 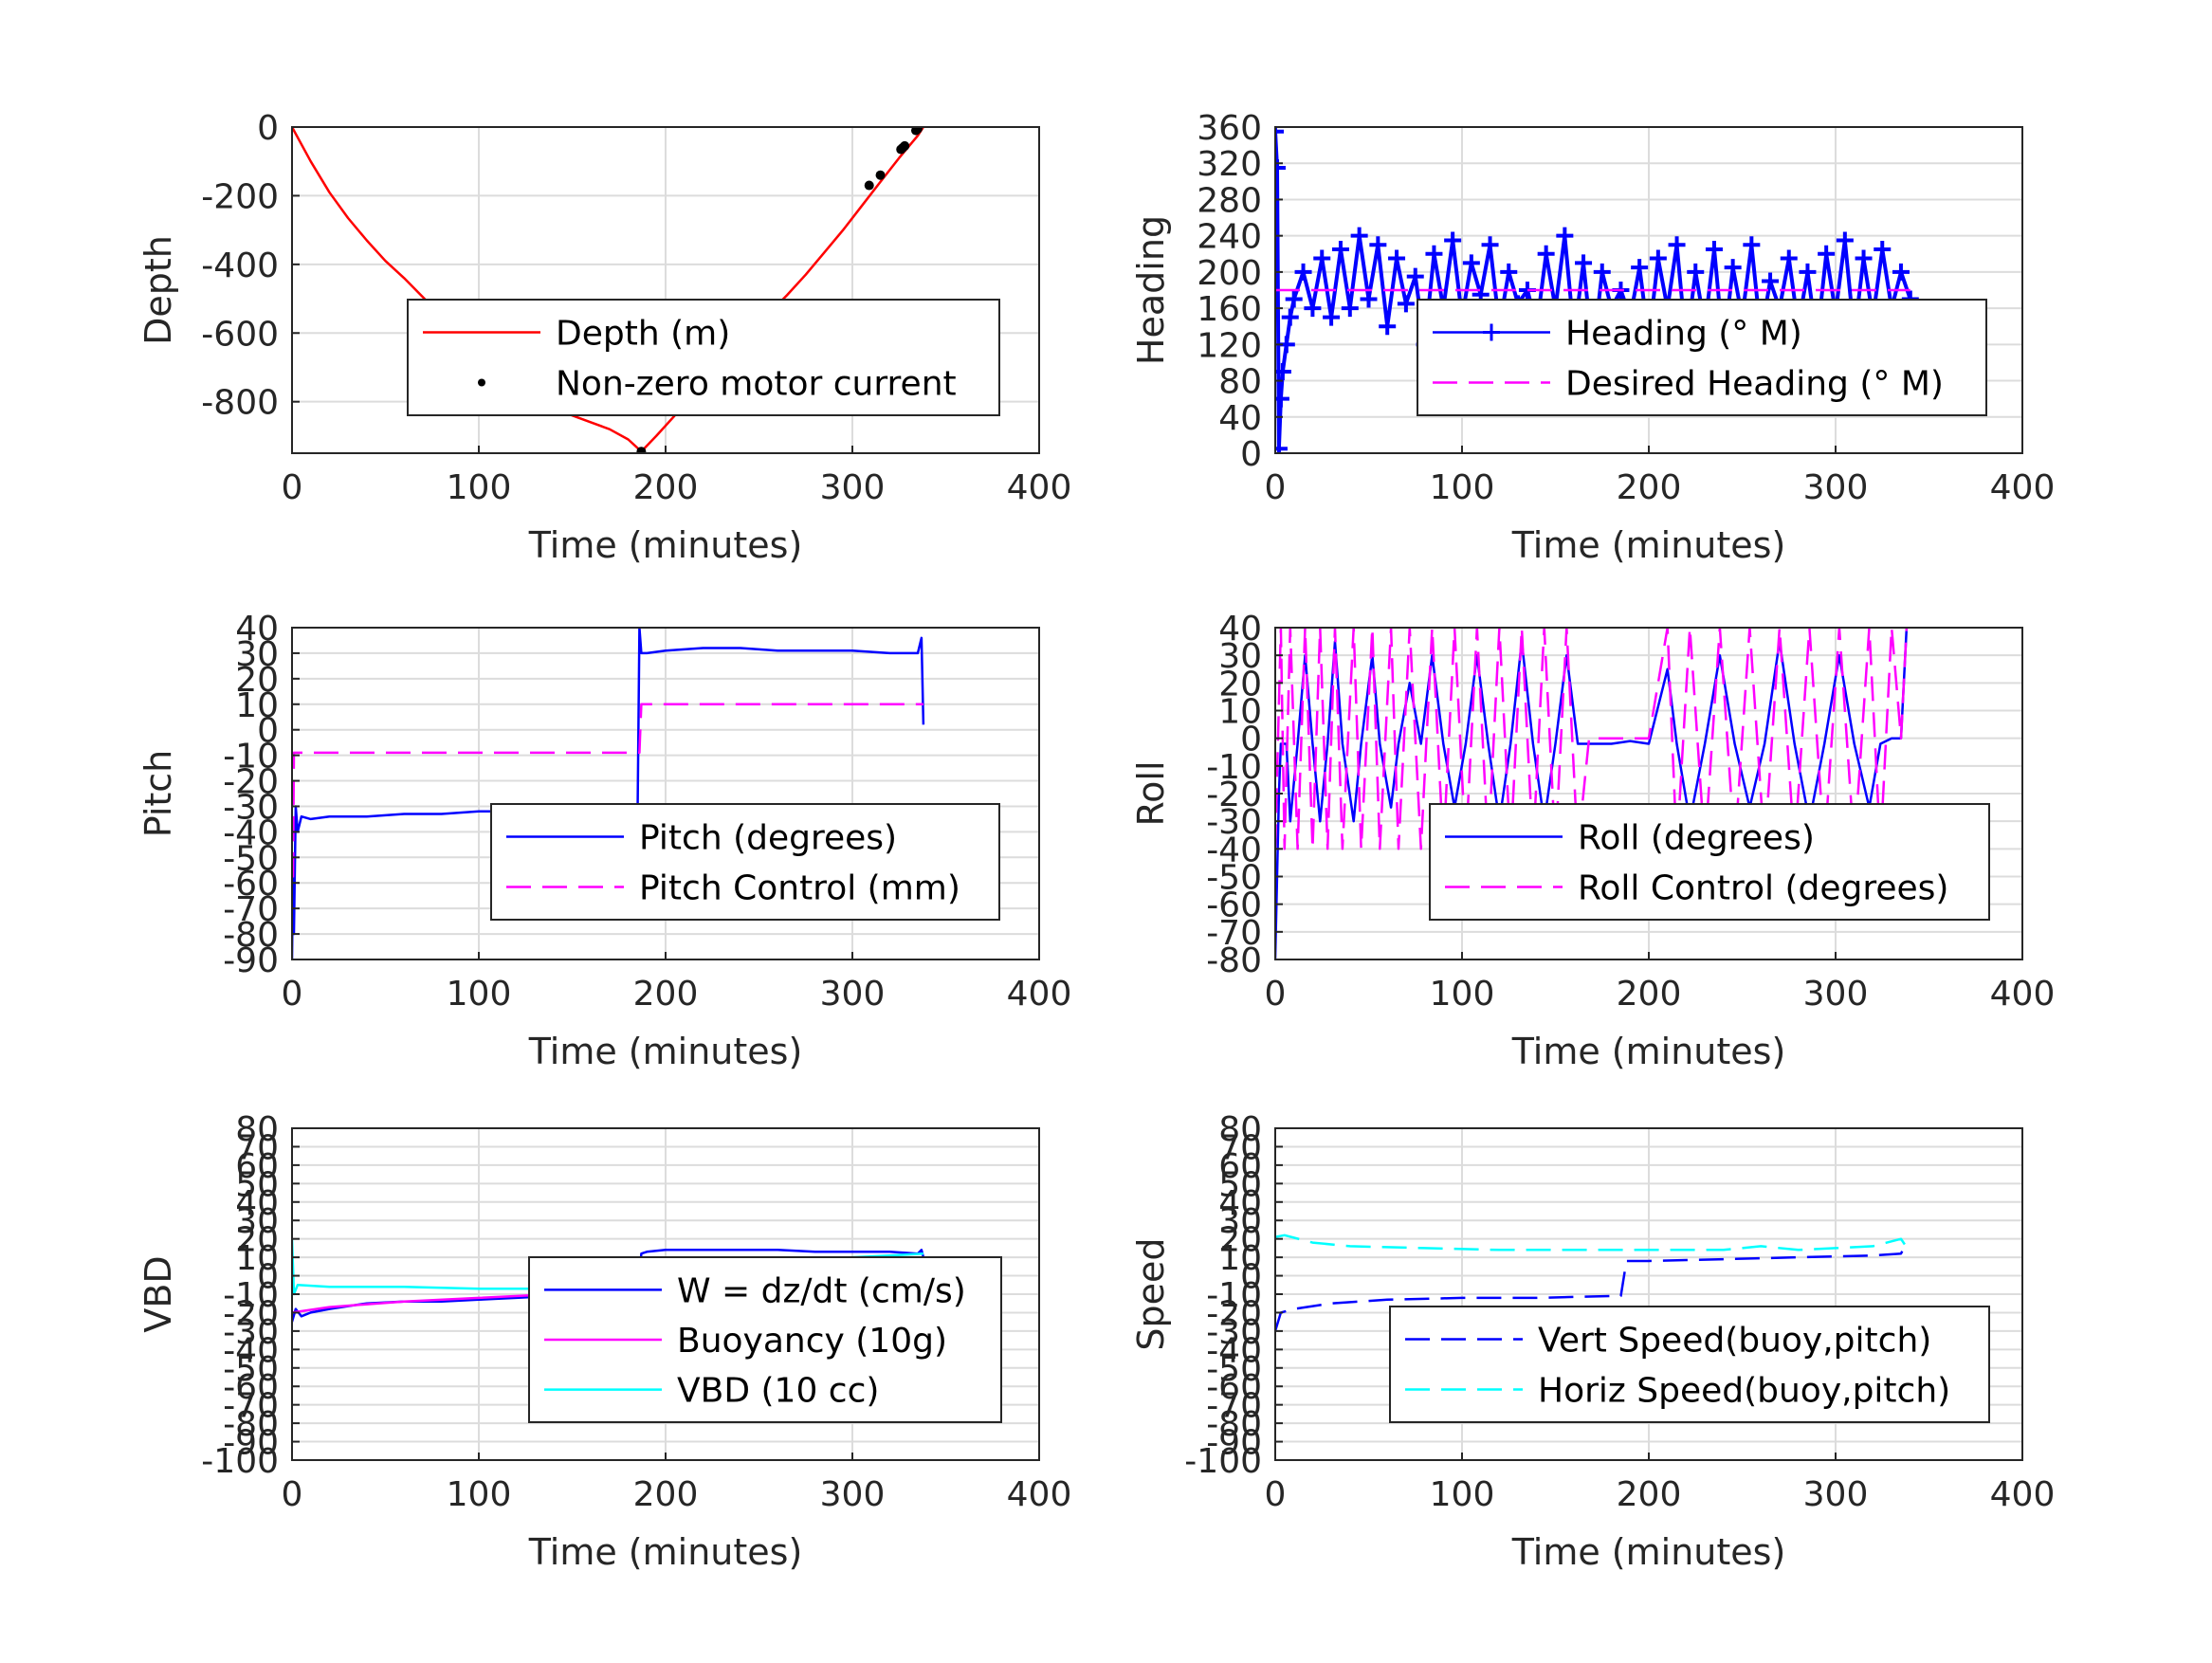 I want to click on heading-ylabel: Heading, so click(x=1151, y=290).